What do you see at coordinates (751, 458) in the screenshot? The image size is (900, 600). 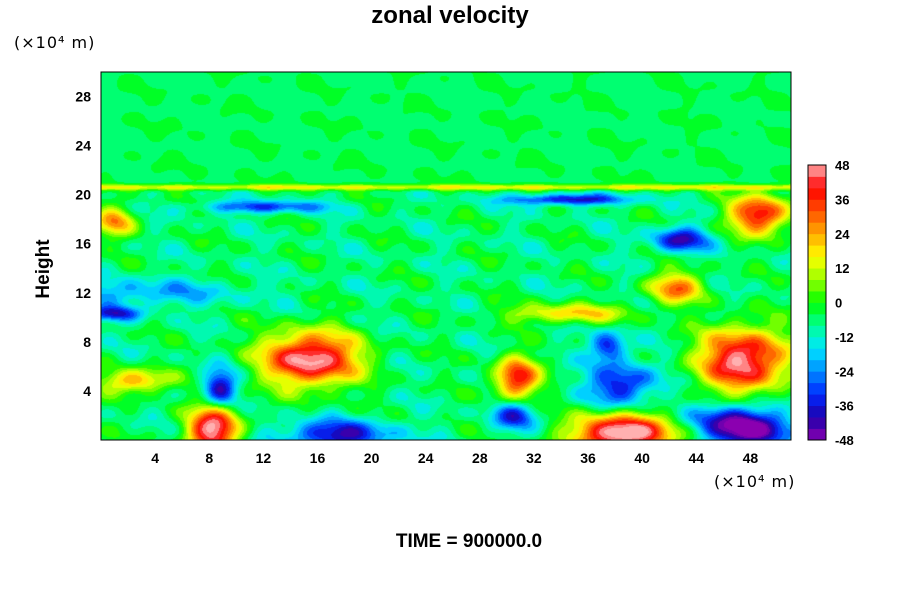 I see `x-tick-label: 48` at bounding box center [751, 458].